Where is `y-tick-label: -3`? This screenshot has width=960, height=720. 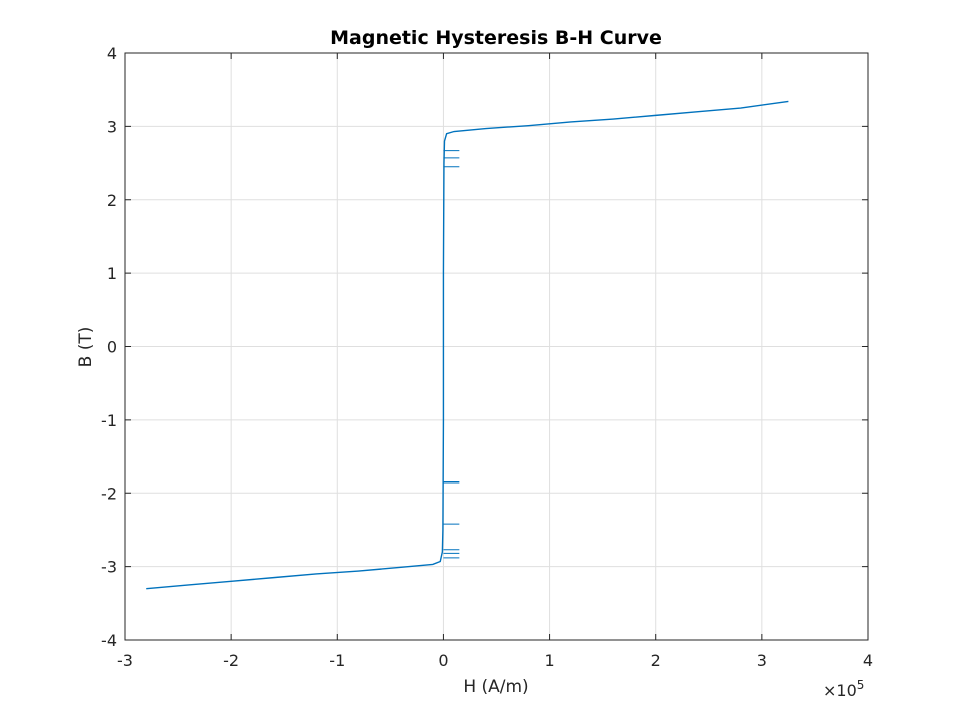
y-tick-label: -3 is located at coordinates (109, 567).